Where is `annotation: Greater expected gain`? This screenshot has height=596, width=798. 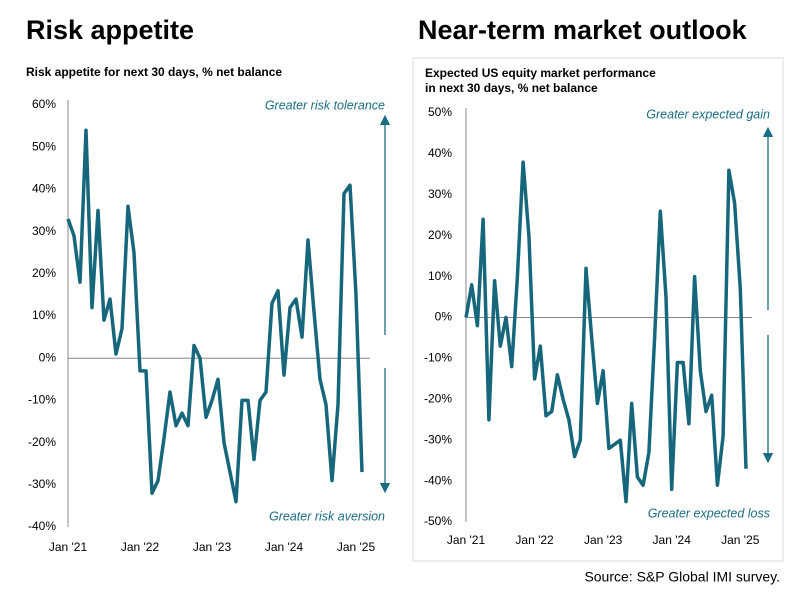
annotation: Greater expected gain is located at coordinates (708, 114).